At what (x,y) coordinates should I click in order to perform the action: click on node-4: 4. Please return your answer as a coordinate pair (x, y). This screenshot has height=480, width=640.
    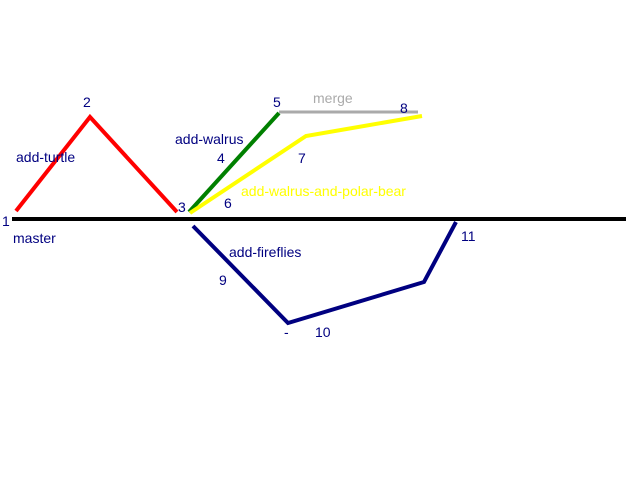
    Looking at the image, I should click on (221, 158).